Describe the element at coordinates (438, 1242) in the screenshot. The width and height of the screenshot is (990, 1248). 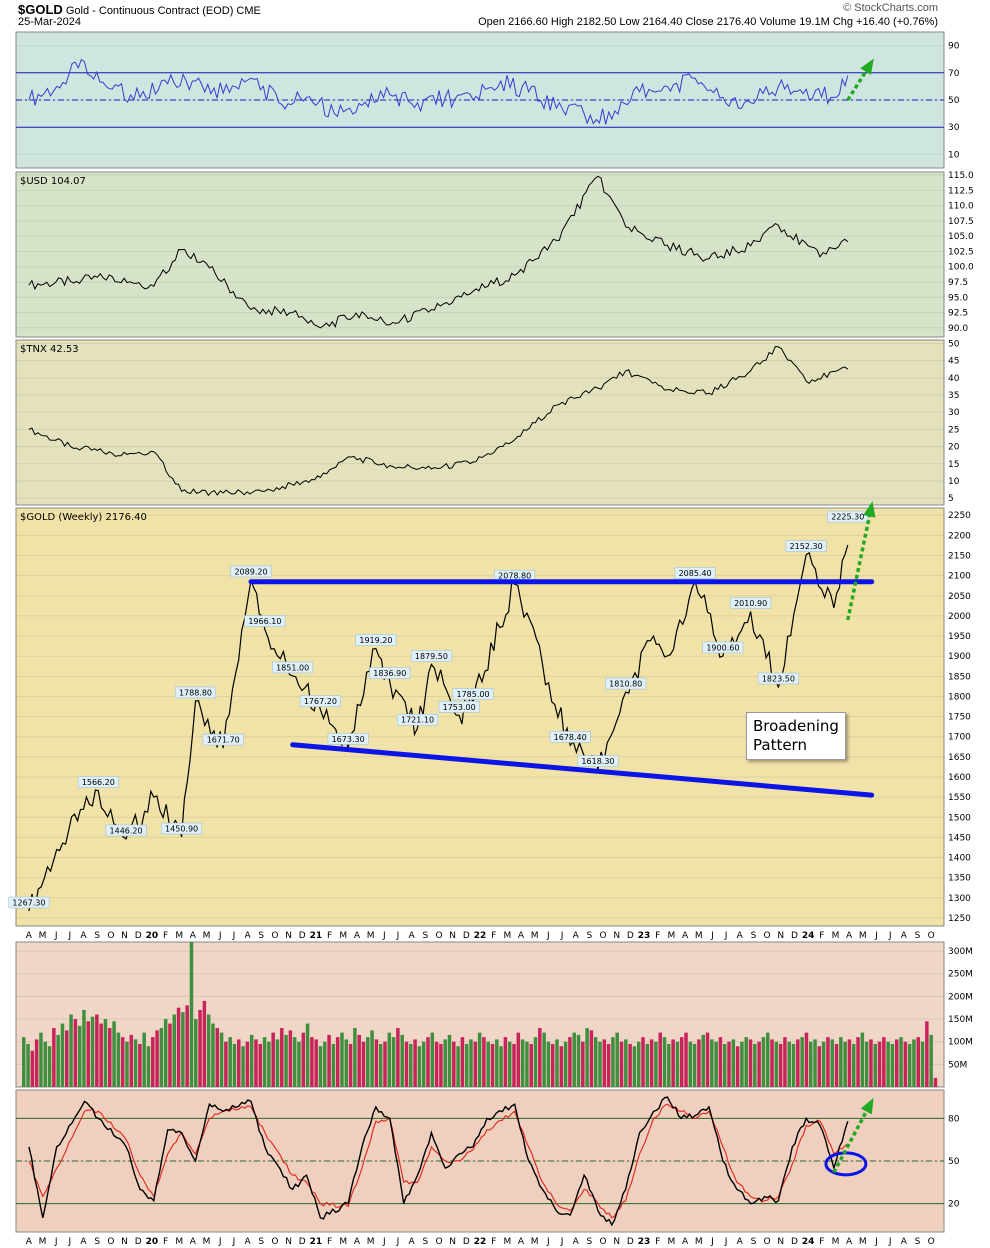
I see `x-axis-label: O` at that location.